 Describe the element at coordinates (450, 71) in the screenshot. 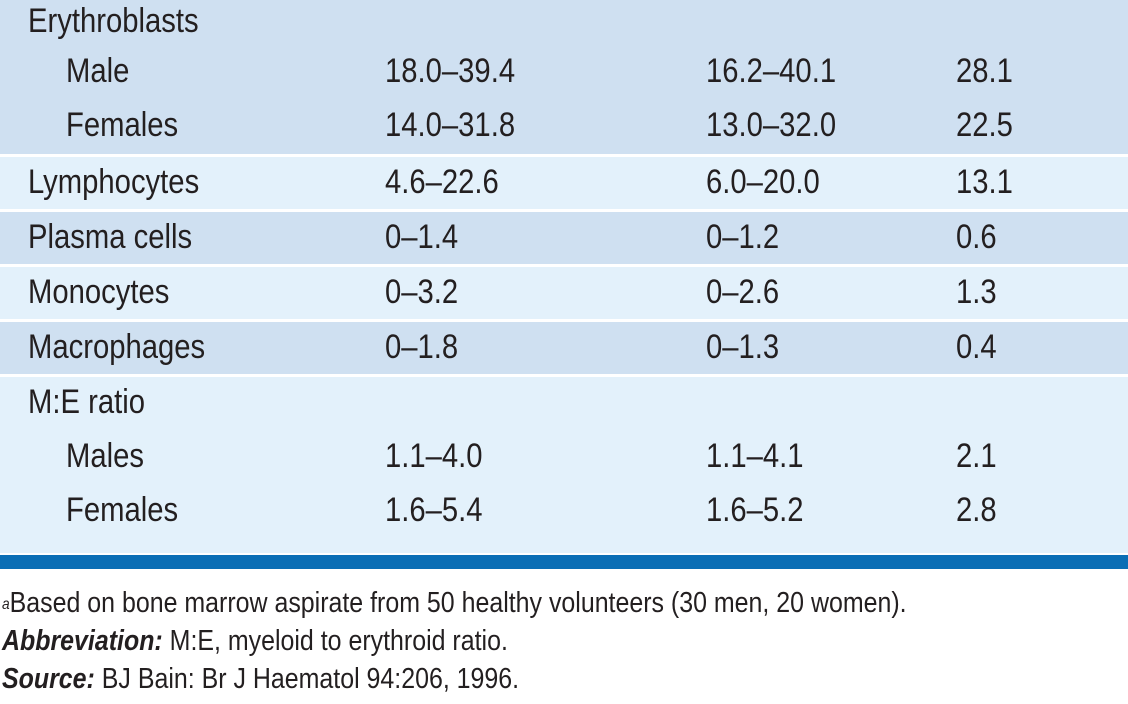

I see `erythroblasts-male-range-1: 18.0–39.4` at that location.